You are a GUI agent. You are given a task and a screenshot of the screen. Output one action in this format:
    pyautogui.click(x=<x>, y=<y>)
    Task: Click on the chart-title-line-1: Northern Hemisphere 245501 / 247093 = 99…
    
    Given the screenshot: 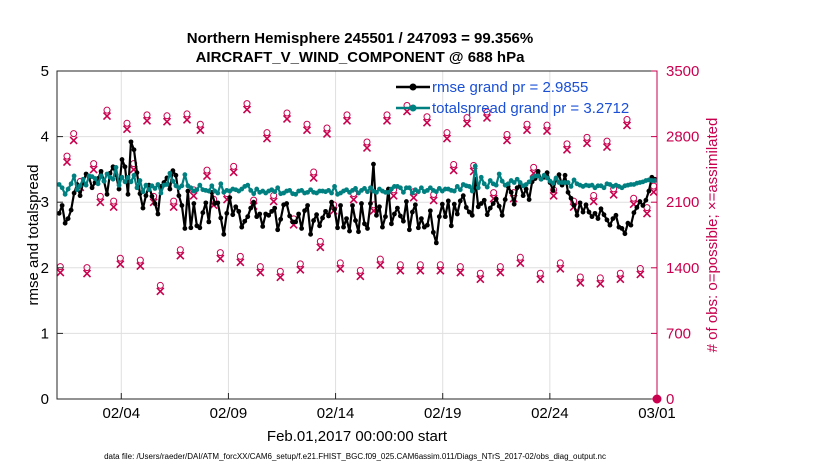 What is the action you would take?
    pyautogui.click(x=360, y=38)
    